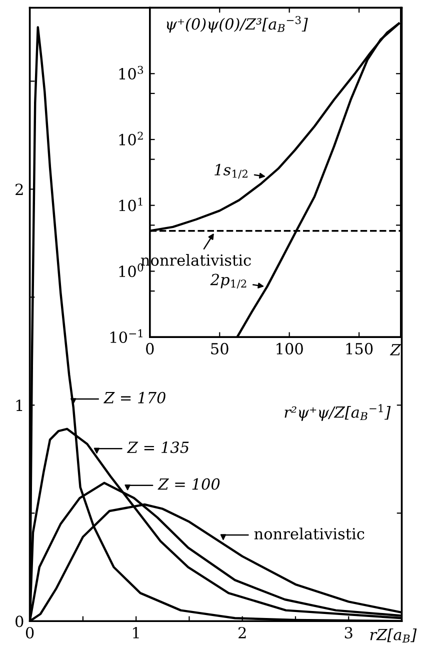 The height and width of the screenshot is (647, 432). I want to click on x-tick-label: 3, so click(348, 632).